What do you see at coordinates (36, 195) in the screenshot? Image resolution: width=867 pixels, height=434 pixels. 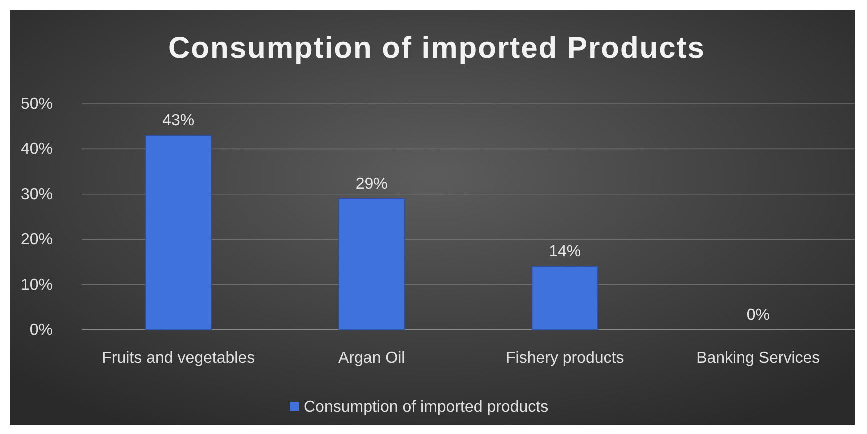 I see `y-tick-label: 30%` at bounding box center [36, 195].